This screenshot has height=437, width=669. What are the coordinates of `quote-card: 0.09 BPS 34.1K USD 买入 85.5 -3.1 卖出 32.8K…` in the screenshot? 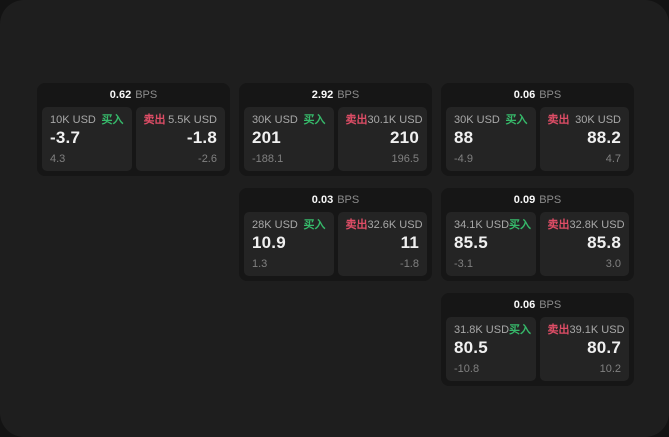 It's located at (537, 234).